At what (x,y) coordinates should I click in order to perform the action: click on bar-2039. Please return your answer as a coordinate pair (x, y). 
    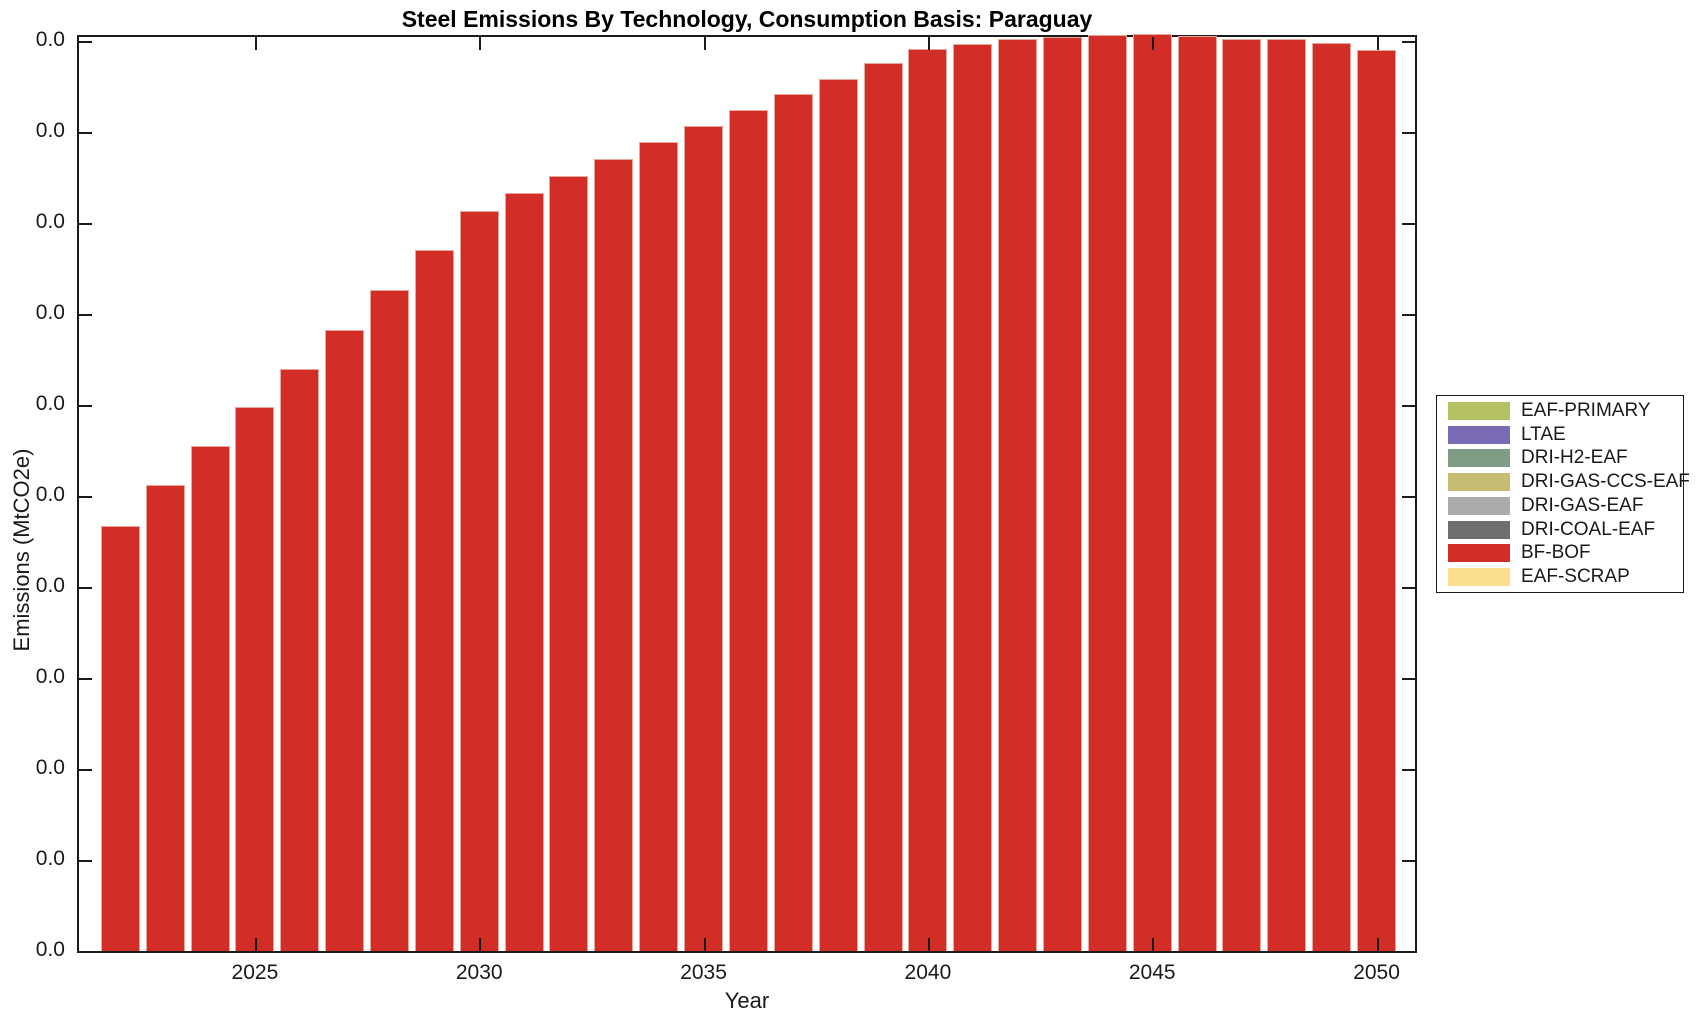
    Looking at the image, I should click on (883, 507).